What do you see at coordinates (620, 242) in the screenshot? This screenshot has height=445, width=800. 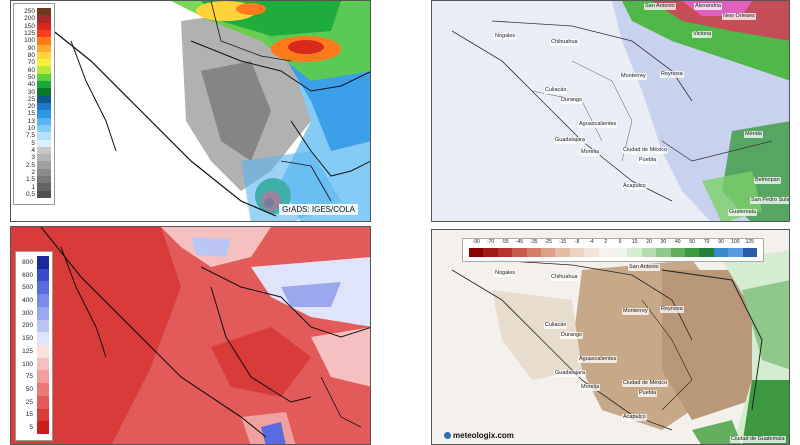 I see `legend-tick-label: 6` at bounding box center [620, 242].